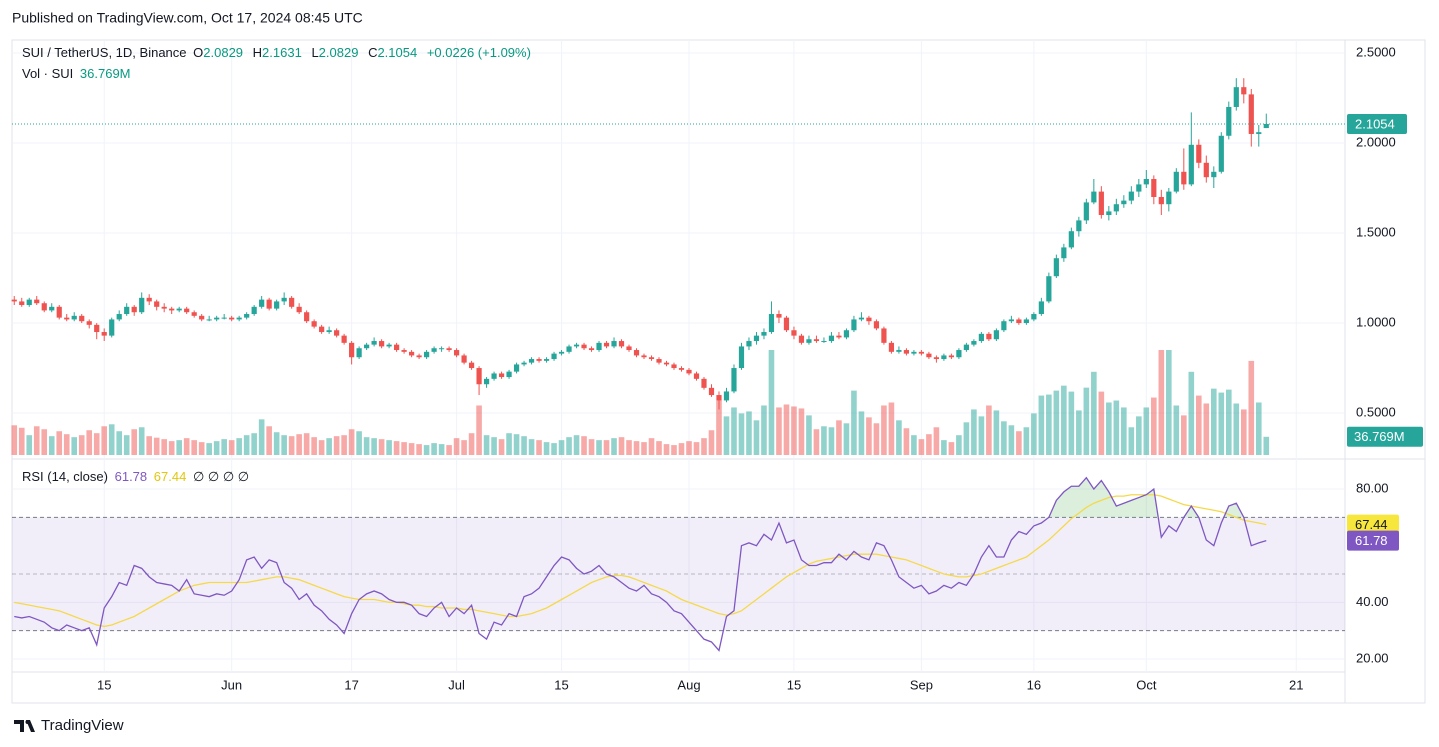  I want to click on x-tick-label: Oct, so click(1146, 684).